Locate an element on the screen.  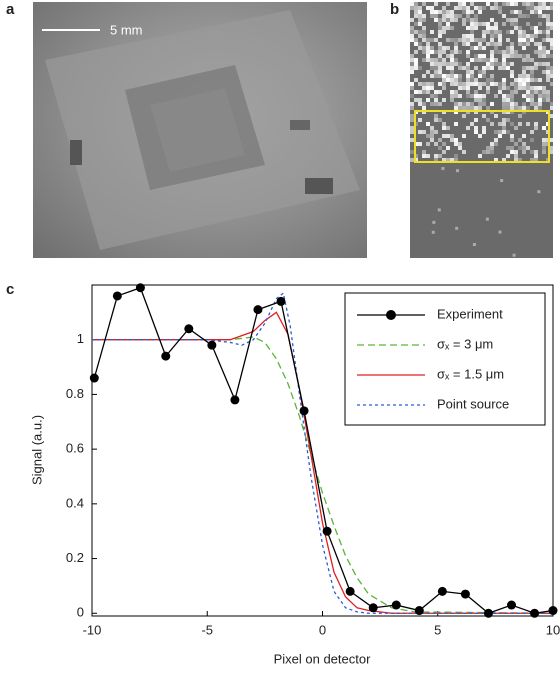
y-tick-label: 0.8 is located at coordinates (75, 393).